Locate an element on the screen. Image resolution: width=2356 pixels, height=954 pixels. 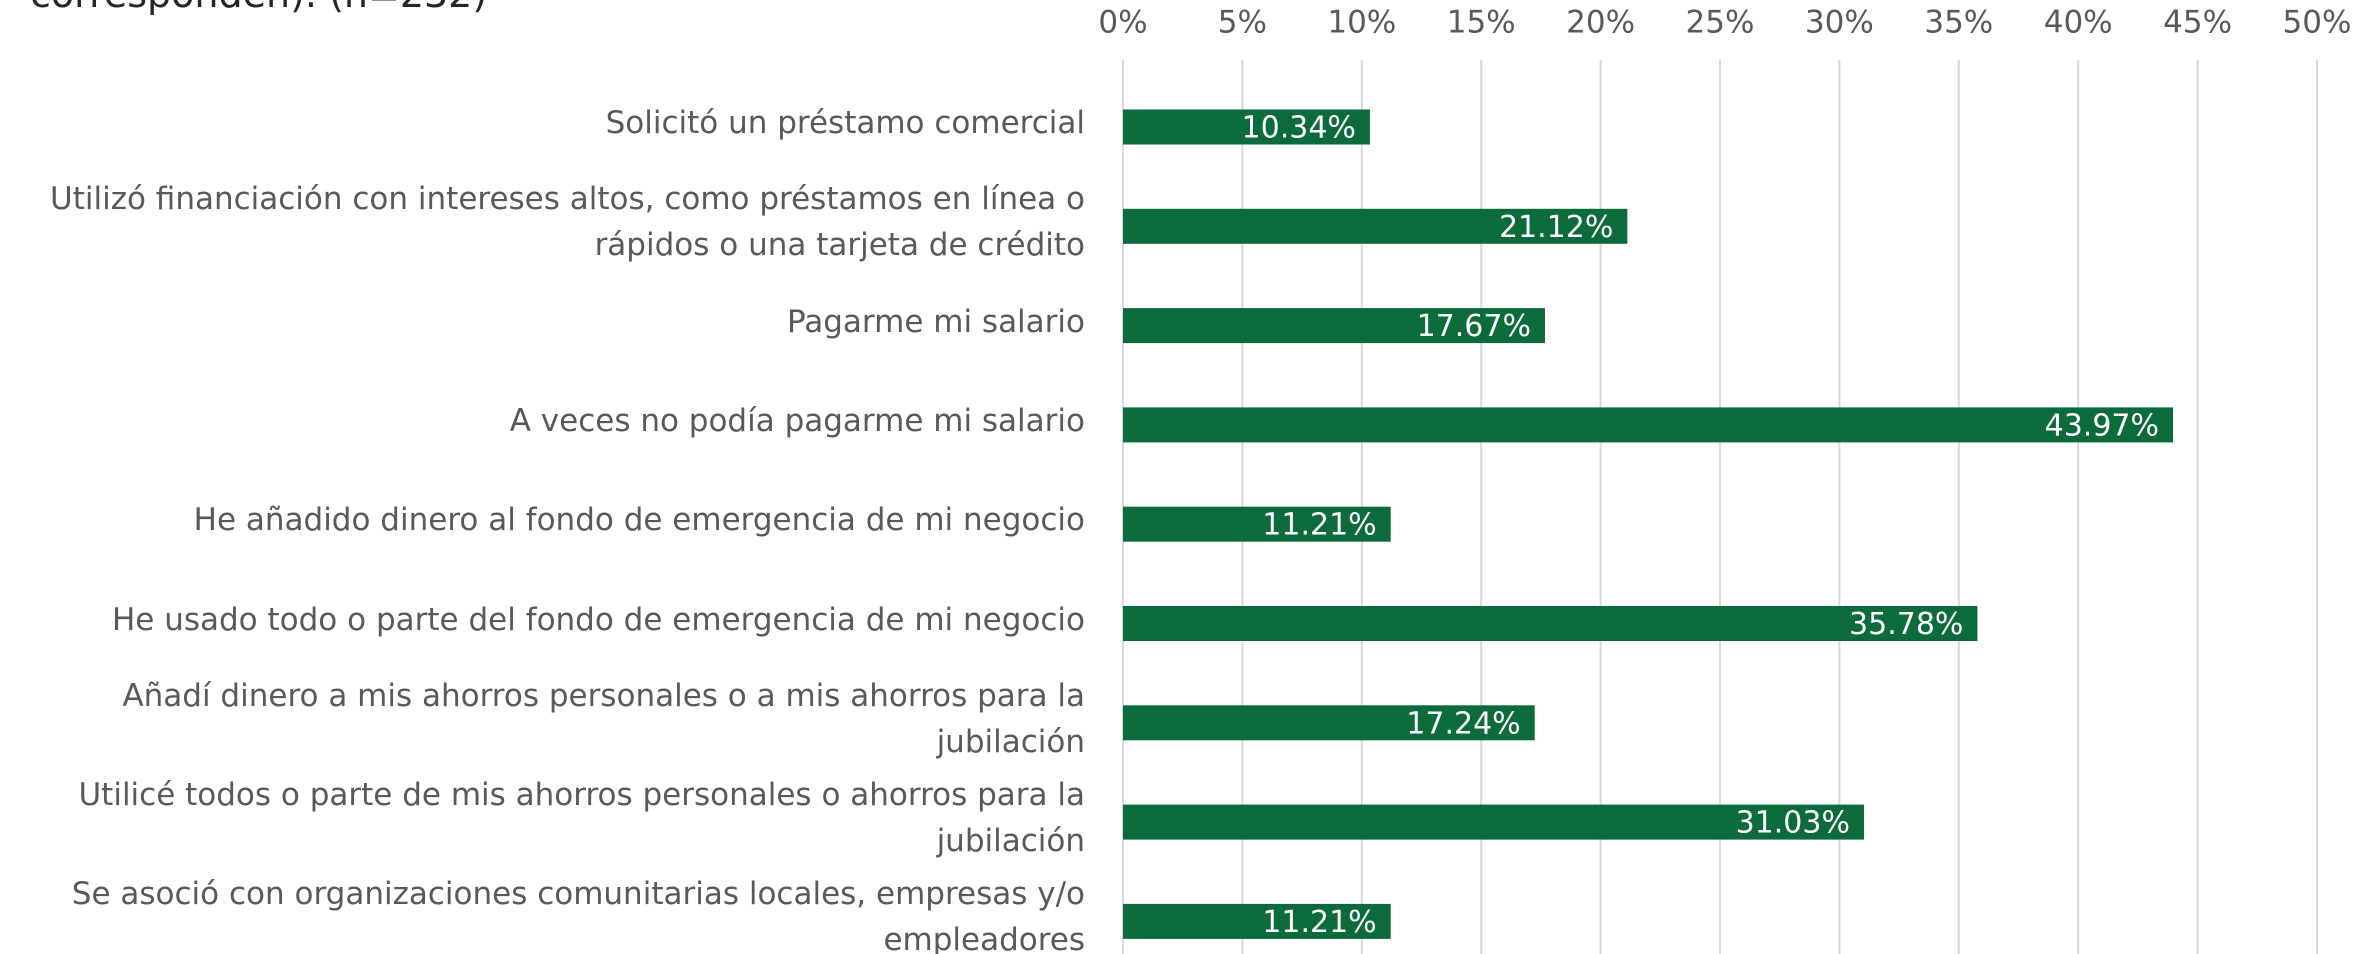
x-tick-label: 0% is located at coordinates (1122, 23).